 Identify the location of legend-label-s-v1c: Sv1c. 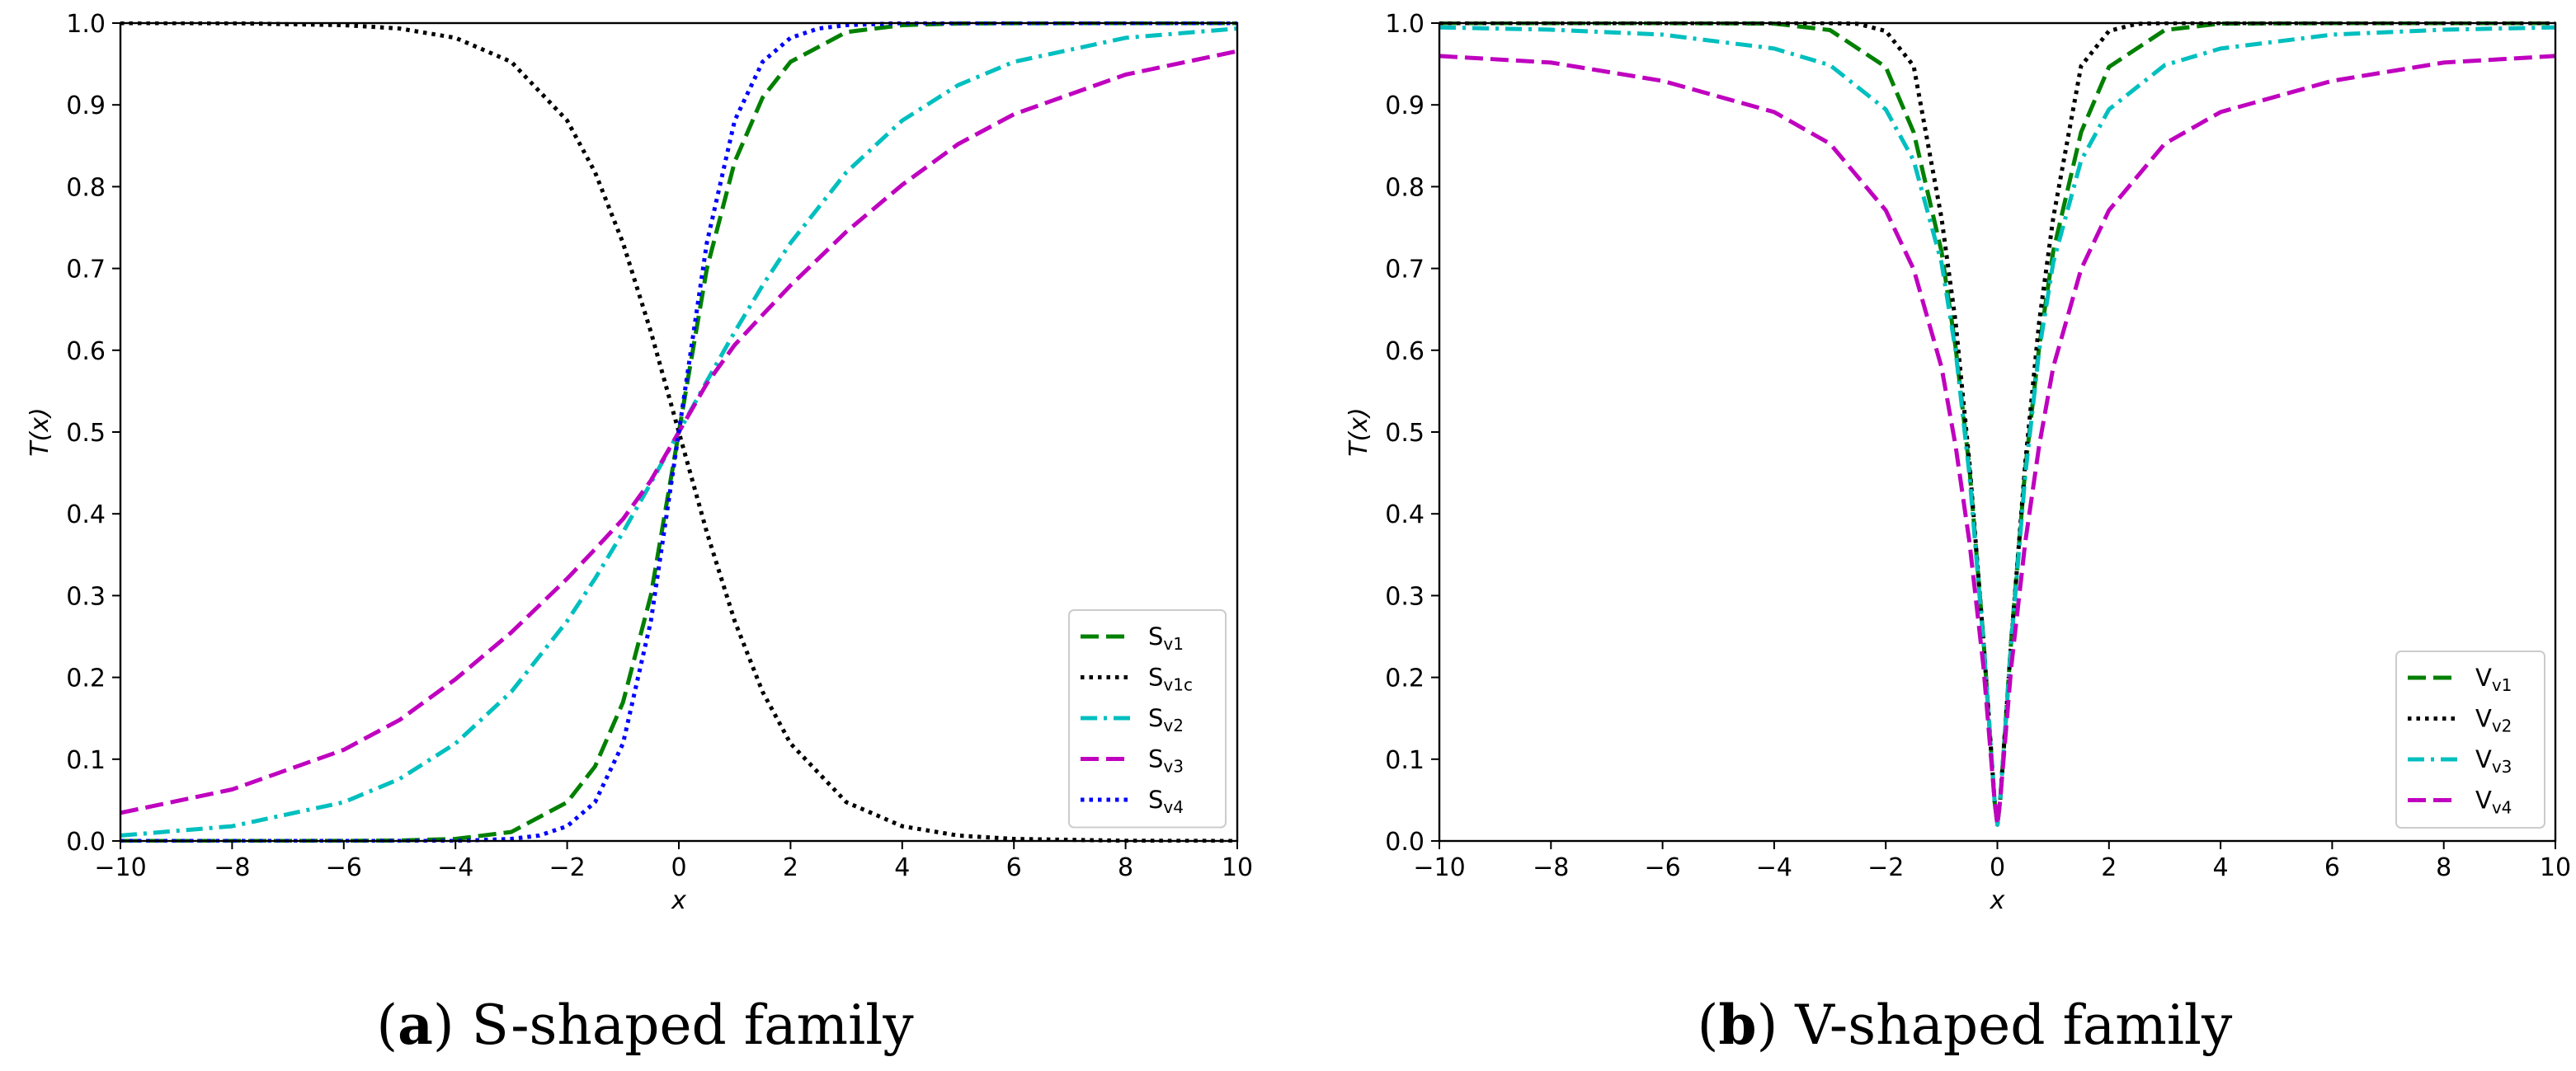
(1170, 679).